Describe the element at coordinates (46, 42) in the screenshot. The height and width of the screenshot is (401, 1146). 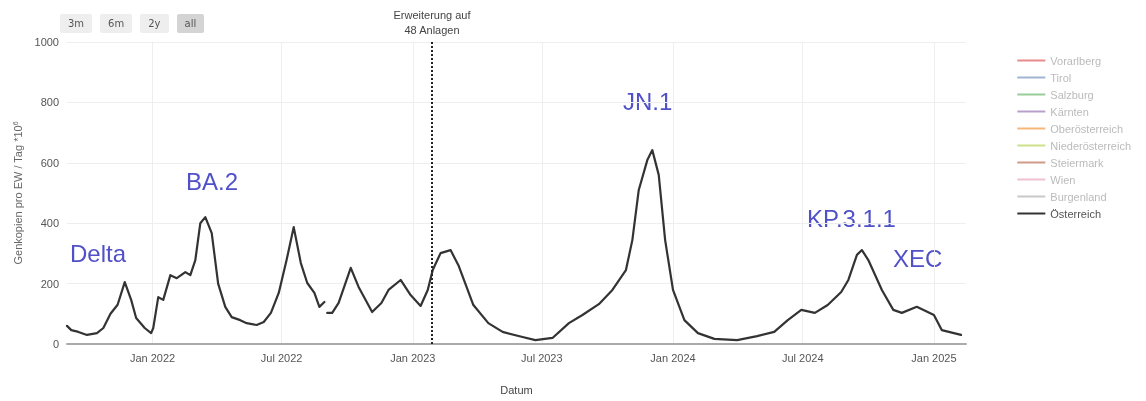
I see `y-tick-label: 1000` at that location.